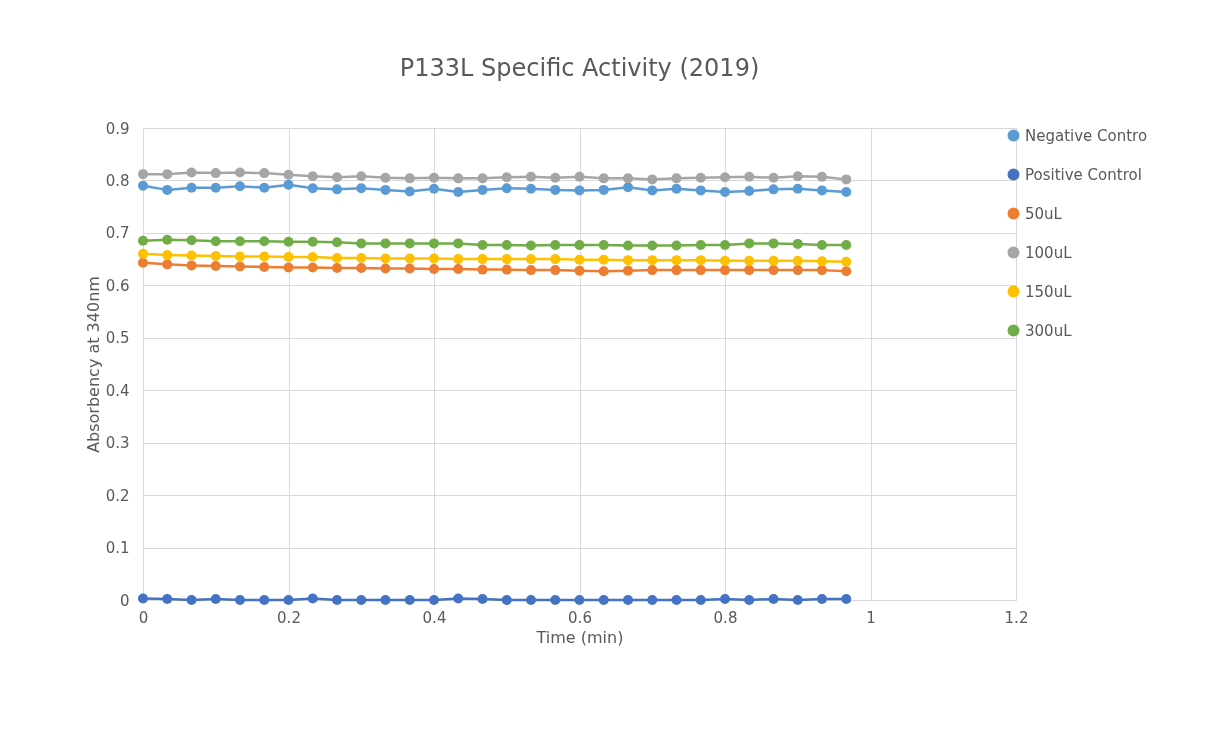  Describe the element at coordinates (117, 338) in the screenshot. I see `y-tick-label: 0.5` at that location.